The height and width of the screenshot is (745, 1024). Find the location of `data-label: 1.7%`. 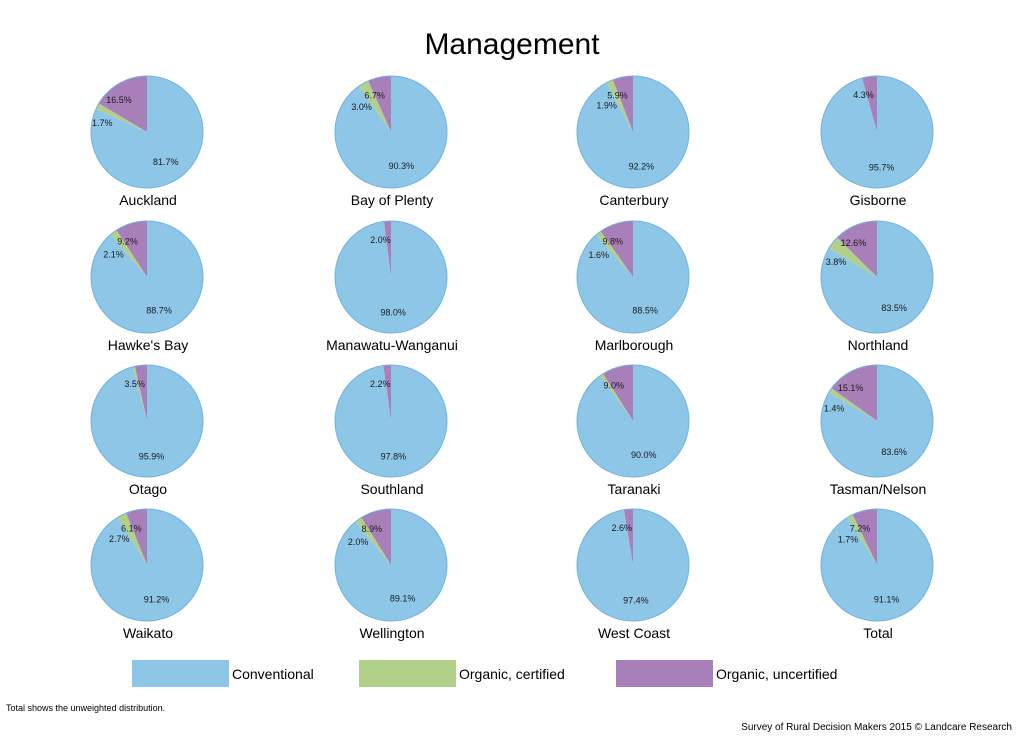

data-label: 1.7% is located at coordinates (102, 123).